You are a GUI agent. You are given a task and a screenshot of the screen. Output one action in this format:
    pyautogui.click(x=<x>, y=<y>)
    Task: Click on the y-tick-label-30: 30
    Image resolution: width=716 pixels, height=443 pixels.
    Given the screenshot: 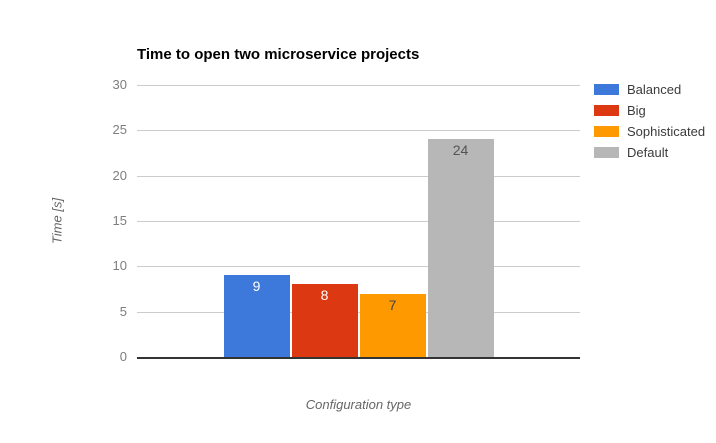 What is the action you would take?
    pyautogui.click(x=119, y=84)
    